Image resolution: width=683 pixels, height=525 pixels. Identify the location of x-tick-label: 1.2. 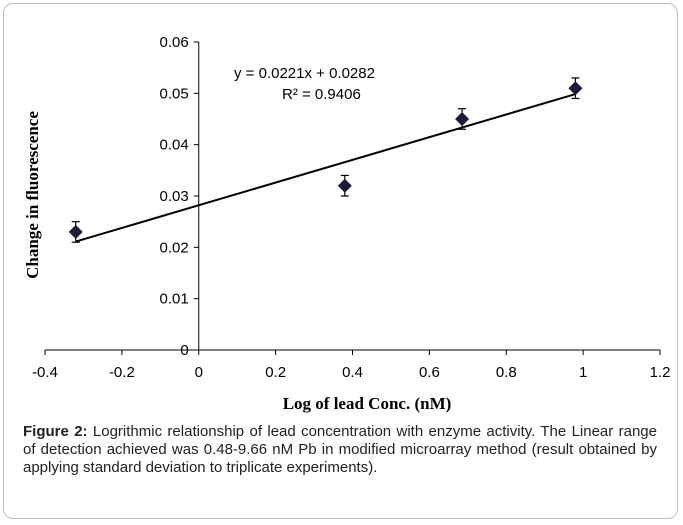
(660, 372).